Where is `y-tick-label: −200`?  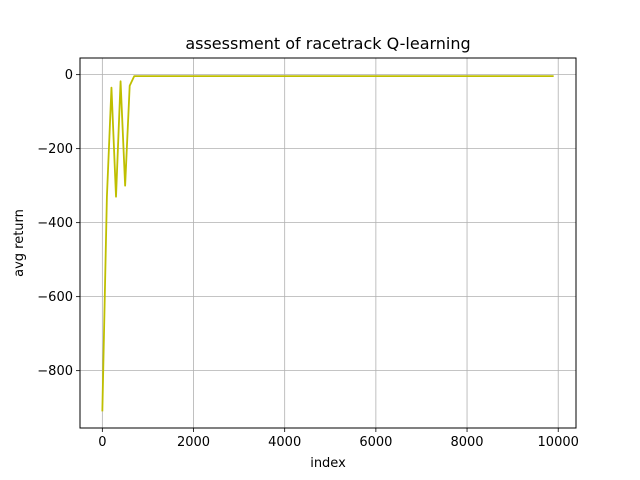
y-tick-label: −200 is located at coordinates (55, 149).